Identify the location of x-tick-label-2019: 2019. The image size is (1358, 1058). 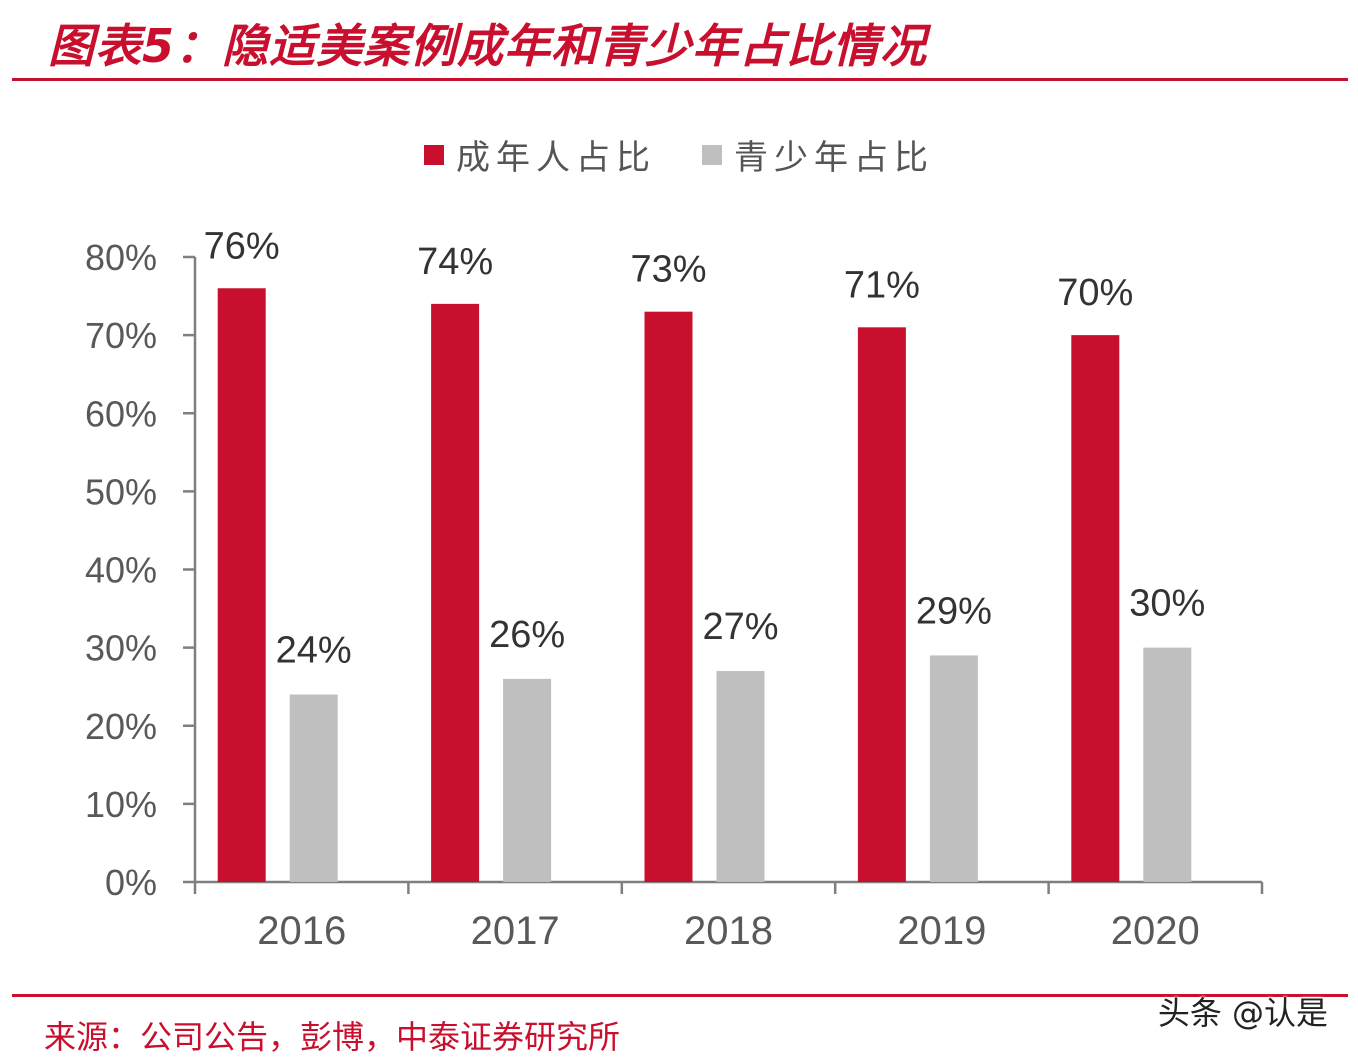
(941, 931).